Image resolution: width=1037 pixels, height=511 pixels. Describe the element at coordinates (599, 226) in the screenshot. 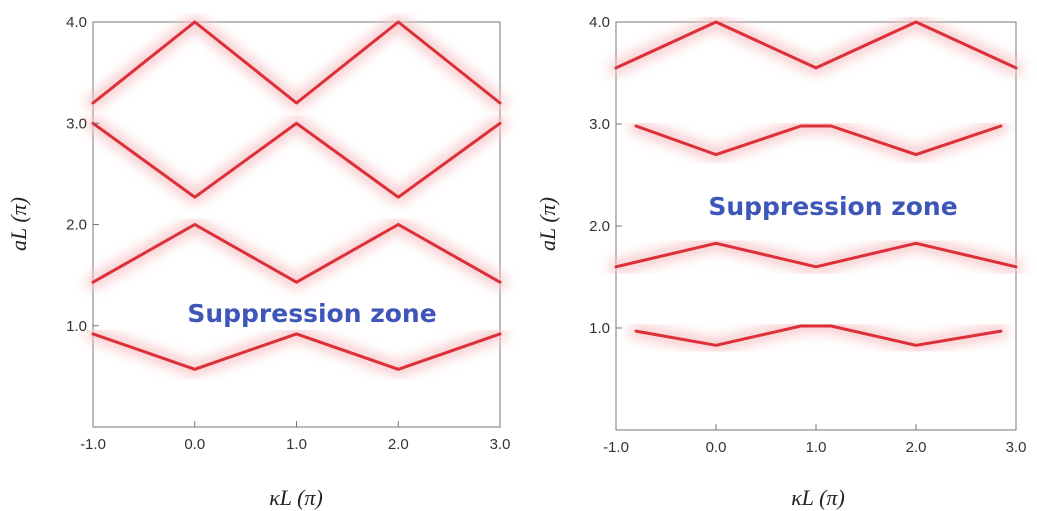

I see `right-y-tick-label: 2.0` at that location.